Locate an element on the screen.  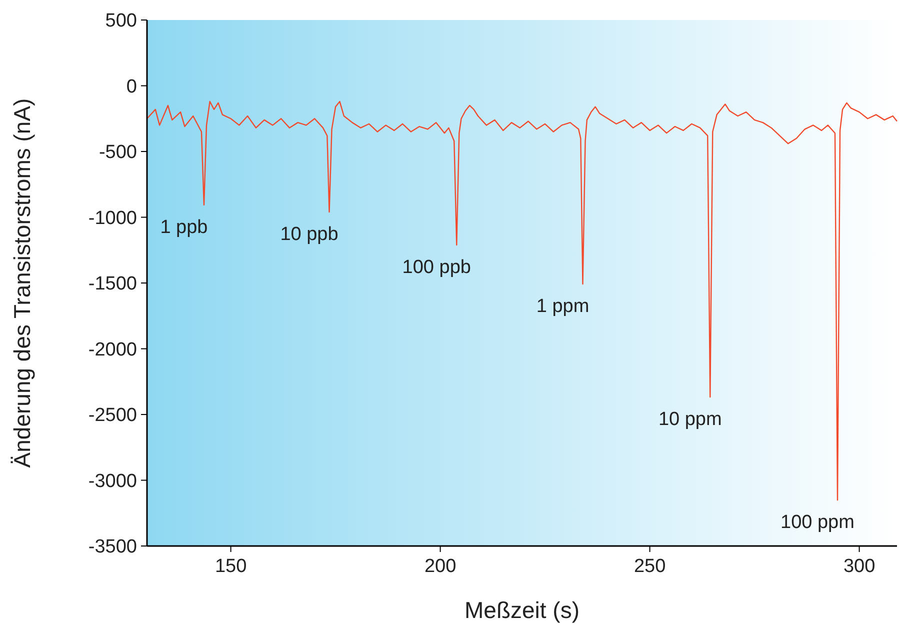
y-tick-label: -3000 is located at coordinates (112, 481).